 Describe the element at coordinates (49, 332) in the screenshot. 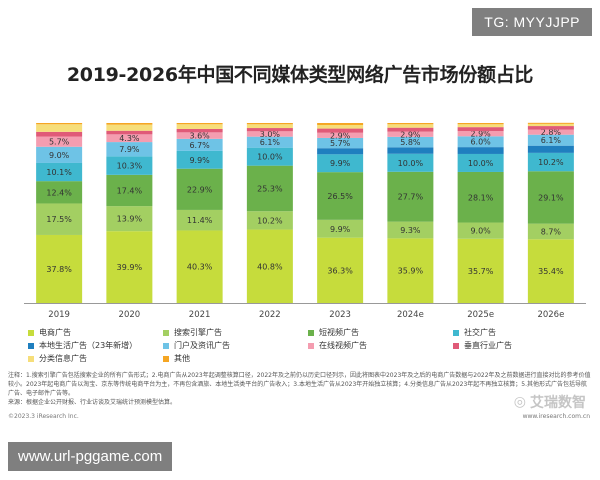

I see `legend-item-0: 电商广告` at that location.